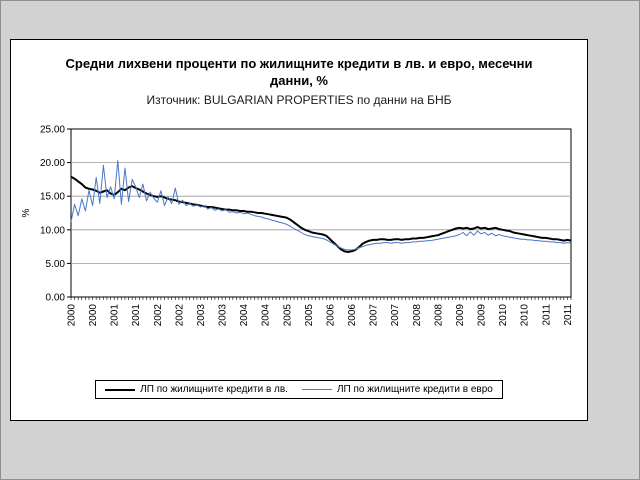 This screenshot has height=480, width=640. I want to click on y-tick-label: 20.00, so click(52, 163).